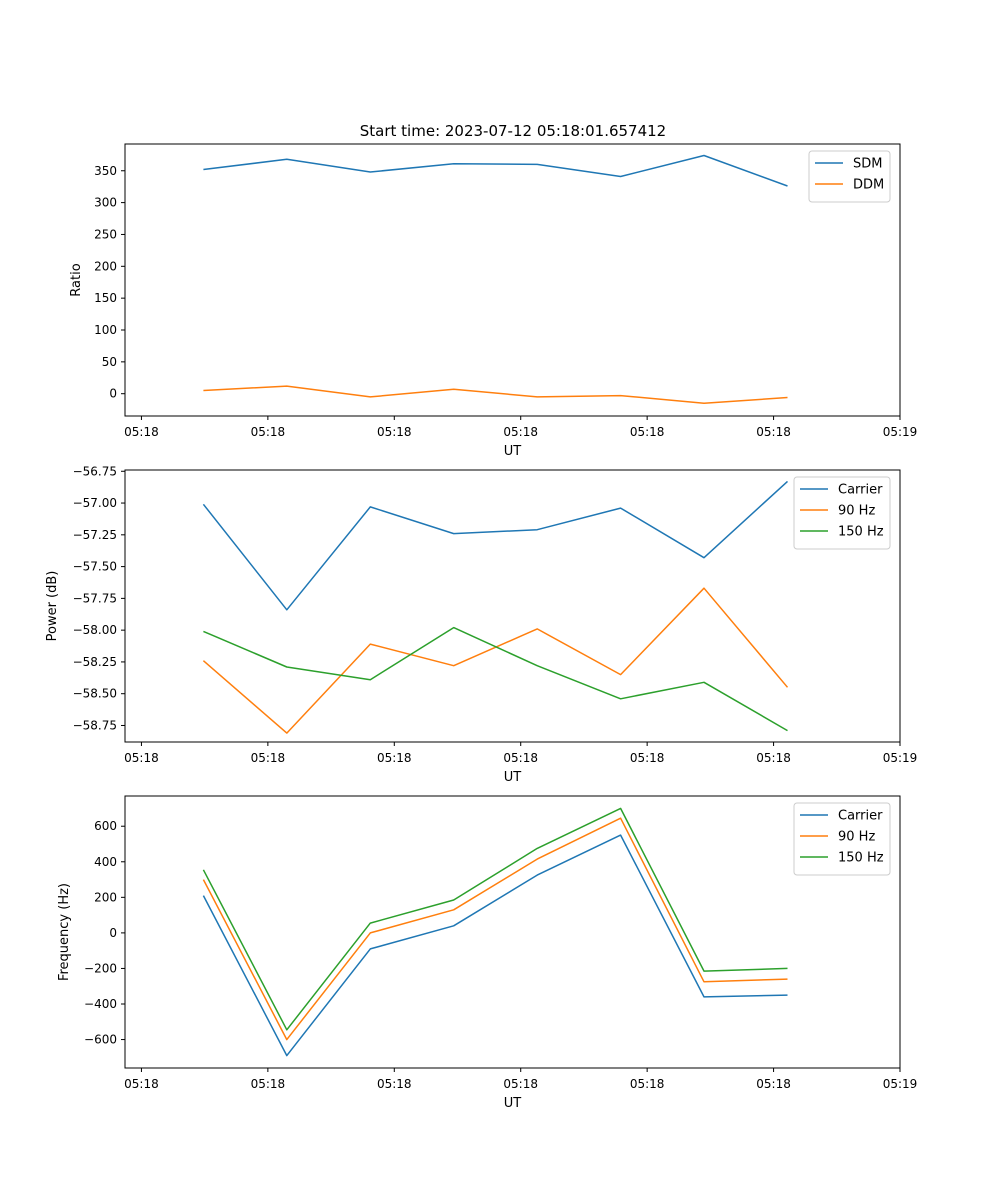  Describe the element at coordinates (100, 1004) in the screenshot. I see `y-tick-label: −400` at that location.